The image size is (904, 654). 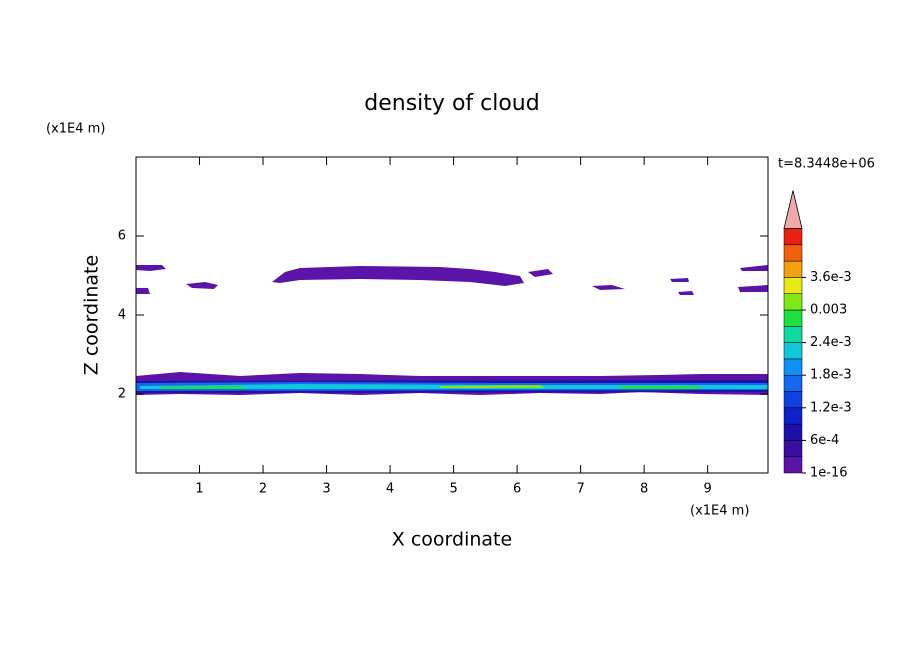 What do you see at coordinates (122, 315) in the screenshot?
I see `y-tick-label: 4` at bounding box center [122, 315].